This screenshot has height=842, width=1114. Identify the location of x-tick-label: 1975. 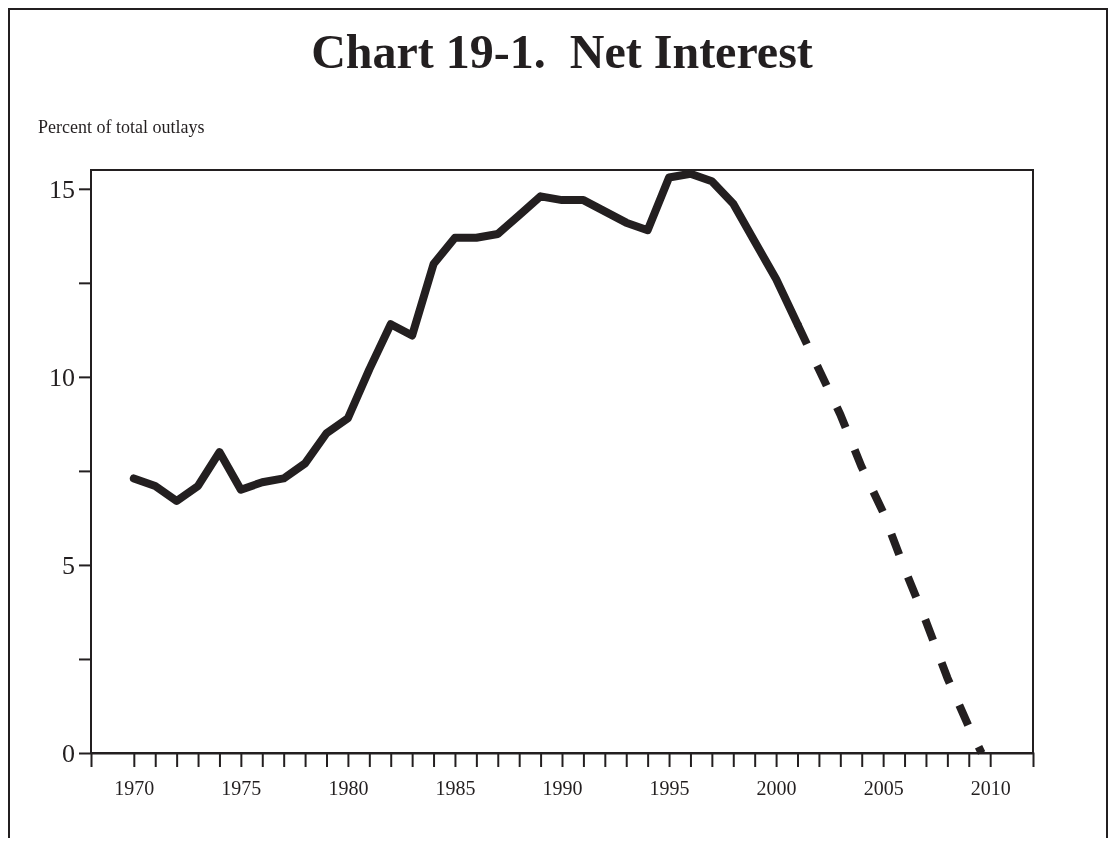
(241, 788).